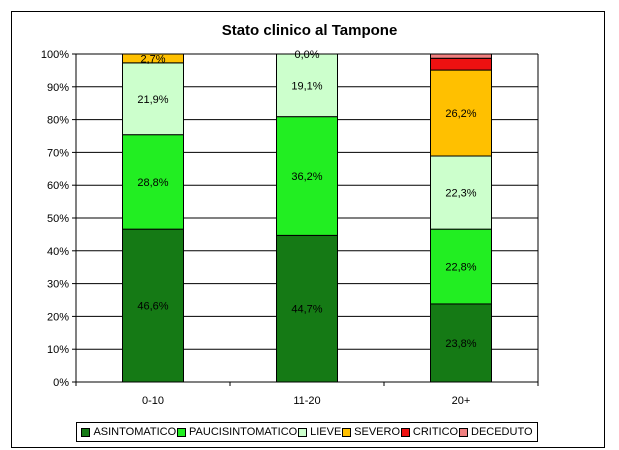  I want to click on data-label: 2,7%, so click(152, 59).